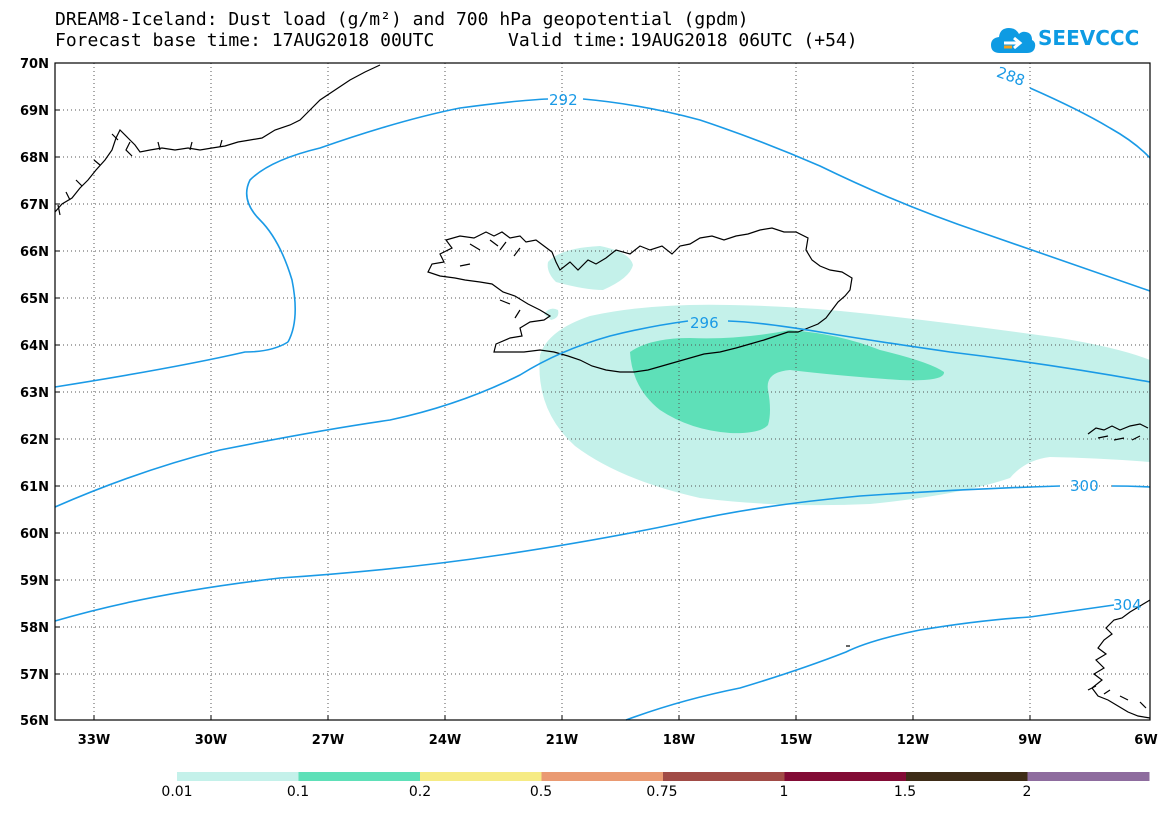  What do you see at coordinates (490, 279) in the screenshot?
I see `iceland-westfjords` at bounding box center [490, 279].